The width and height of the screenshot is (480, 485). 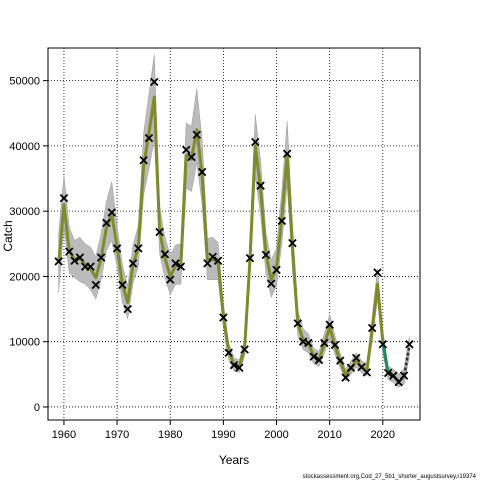 I want to click on x-axis: 1960 1970 1980 1990 2000 2010 2020, so click(x=223, y=430).